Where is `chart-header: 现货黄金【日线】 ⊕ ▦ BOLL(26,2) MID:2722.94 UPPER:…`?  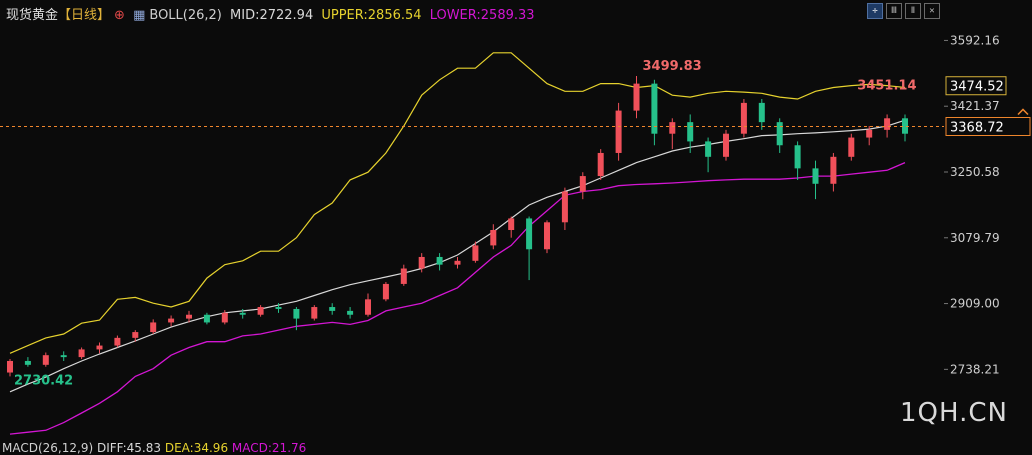 chart-header: 现货黄金【日线】 ⊕ ▦ BOLL(26,2) MID:2722.94 UPPER:… is located at coordinates (272, 13).